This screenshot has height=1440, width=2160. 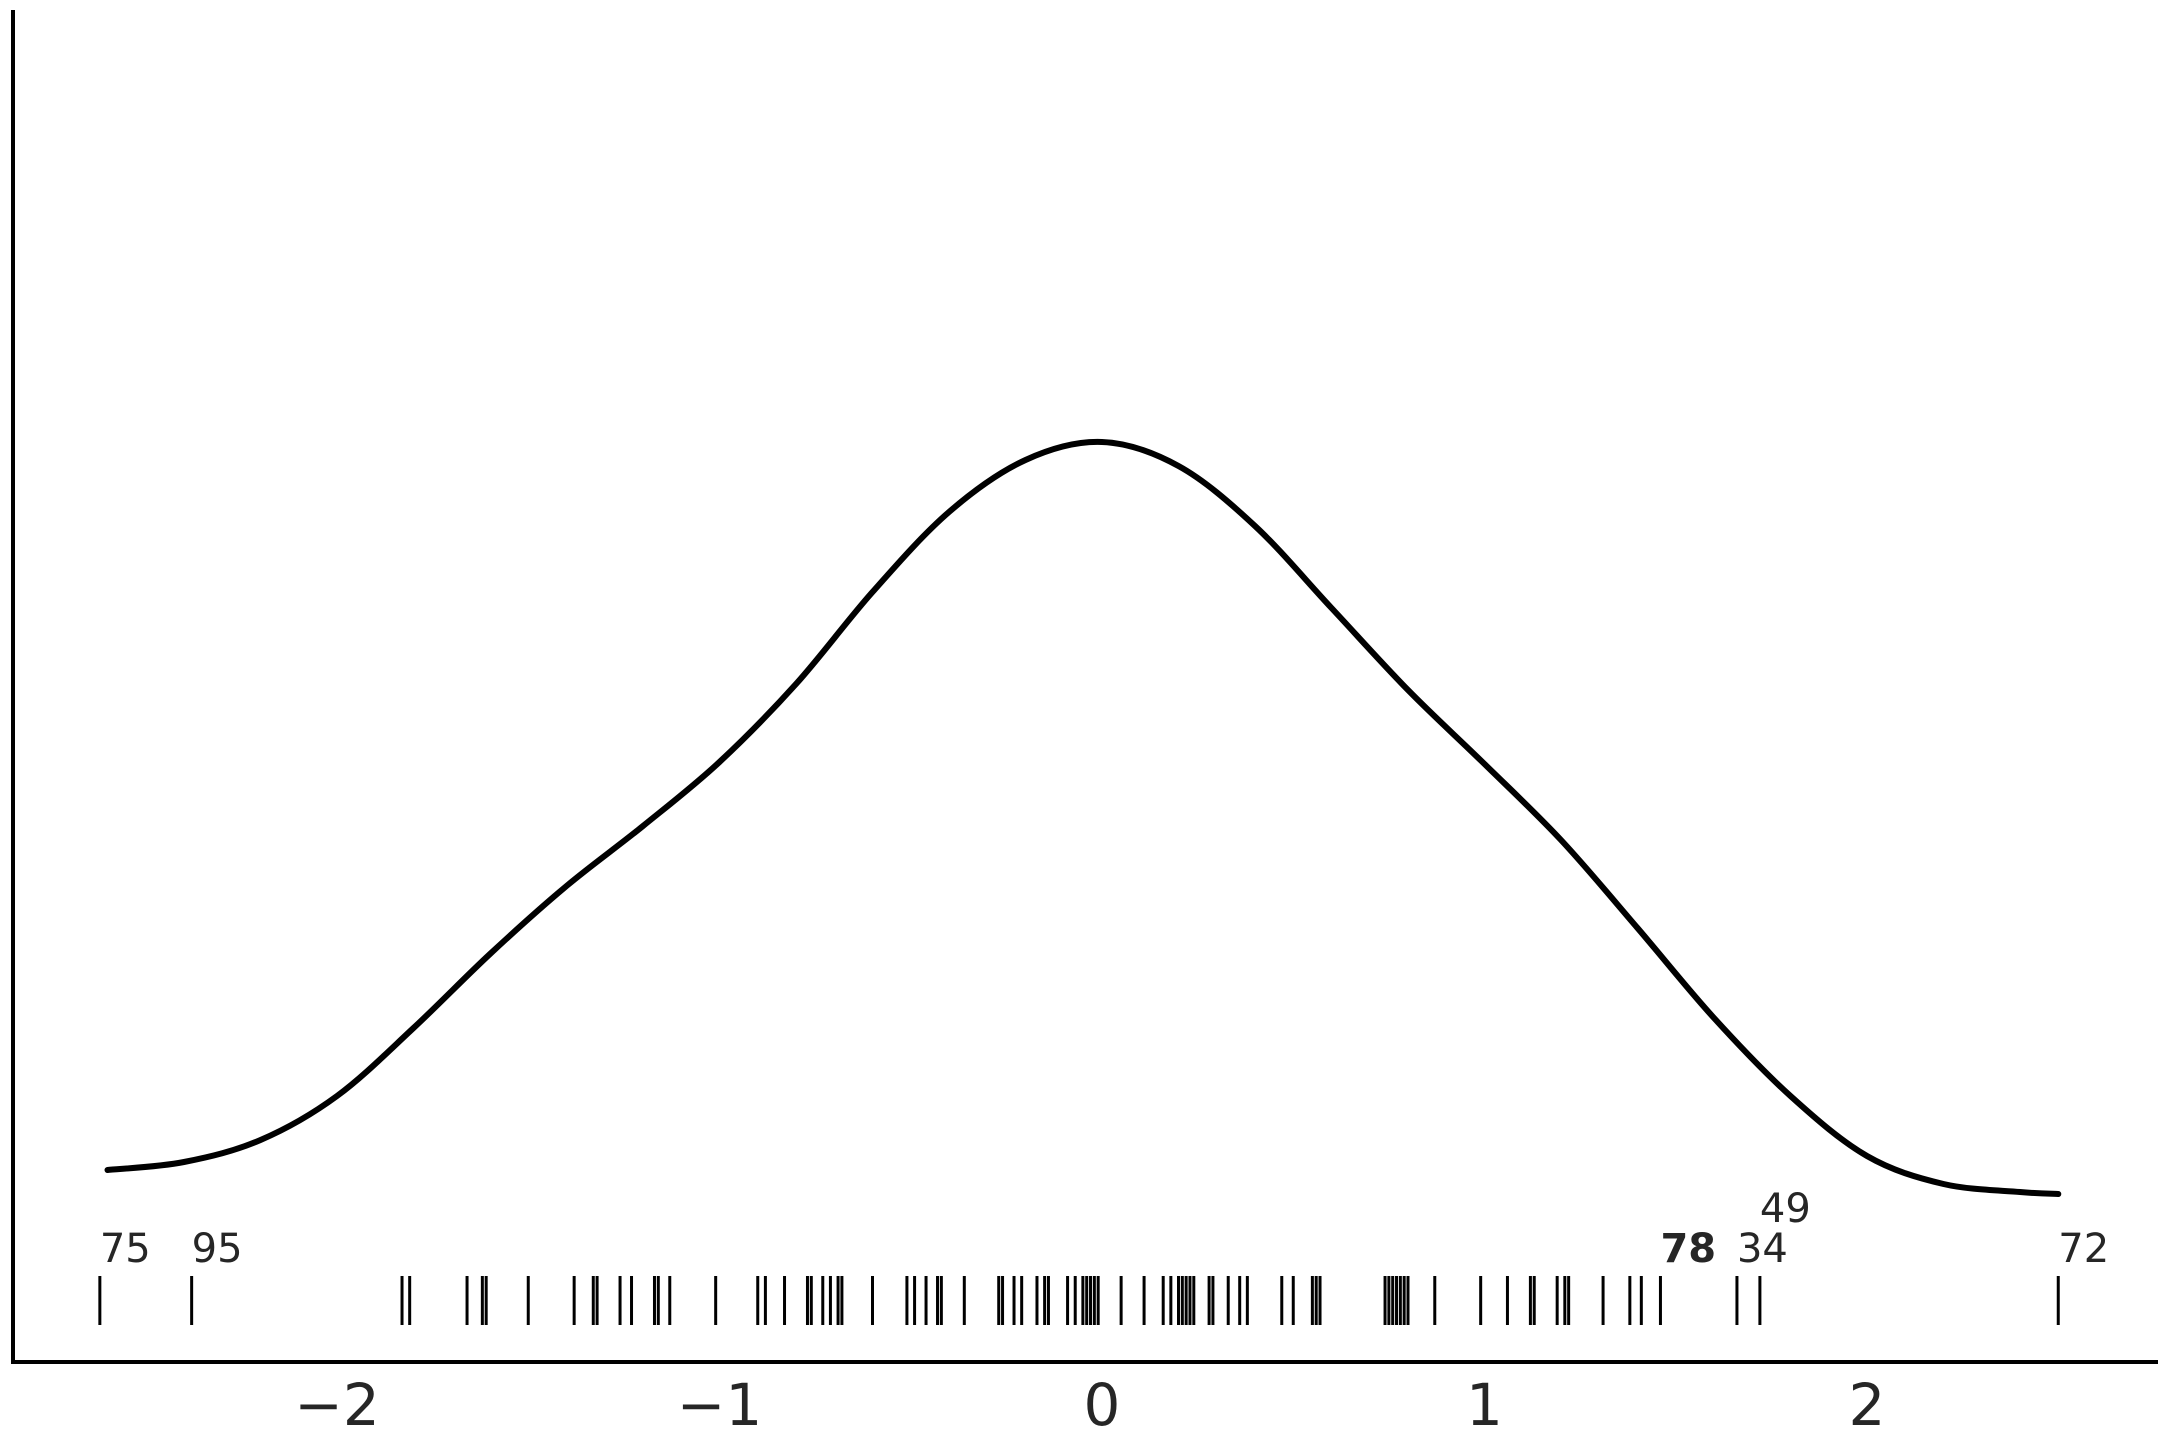 What do you see at coordinates (1484, 1405) in the screenshot?
I see `x-tick-label: 1` at bounding box center [1484, 1405].